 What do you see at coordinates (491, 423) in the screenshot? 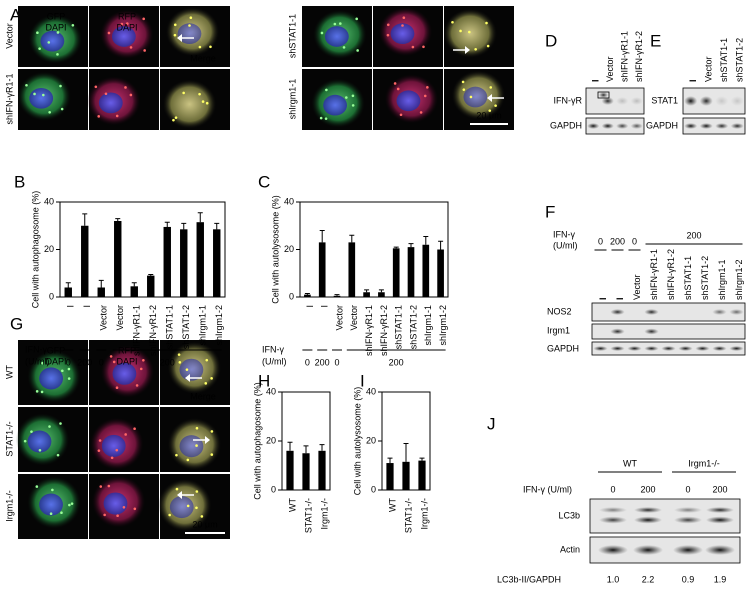
I see `panel-letter: J` at bounding box center [491, 423].